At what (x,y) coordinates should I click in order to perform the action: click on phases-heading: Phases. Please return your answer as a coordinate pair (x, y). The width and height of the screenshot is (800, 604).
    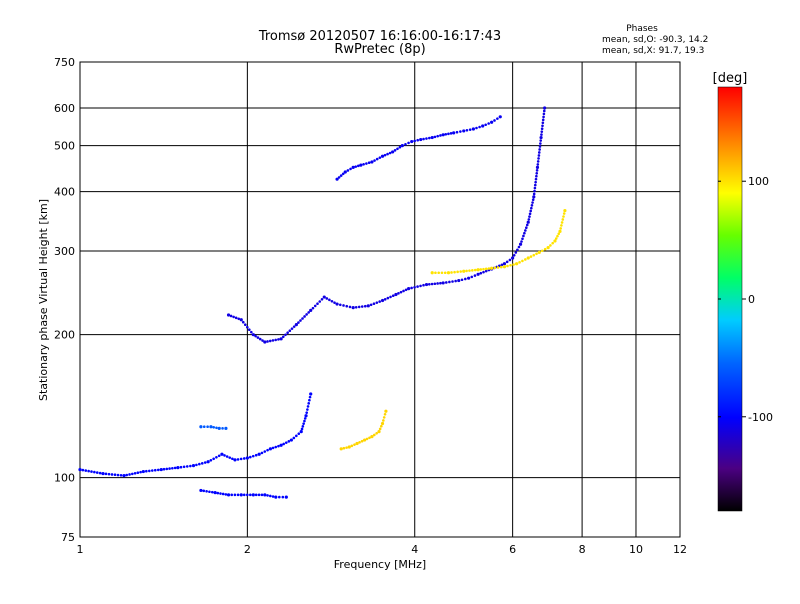
    Looking at the image, I should click on (642, 29).